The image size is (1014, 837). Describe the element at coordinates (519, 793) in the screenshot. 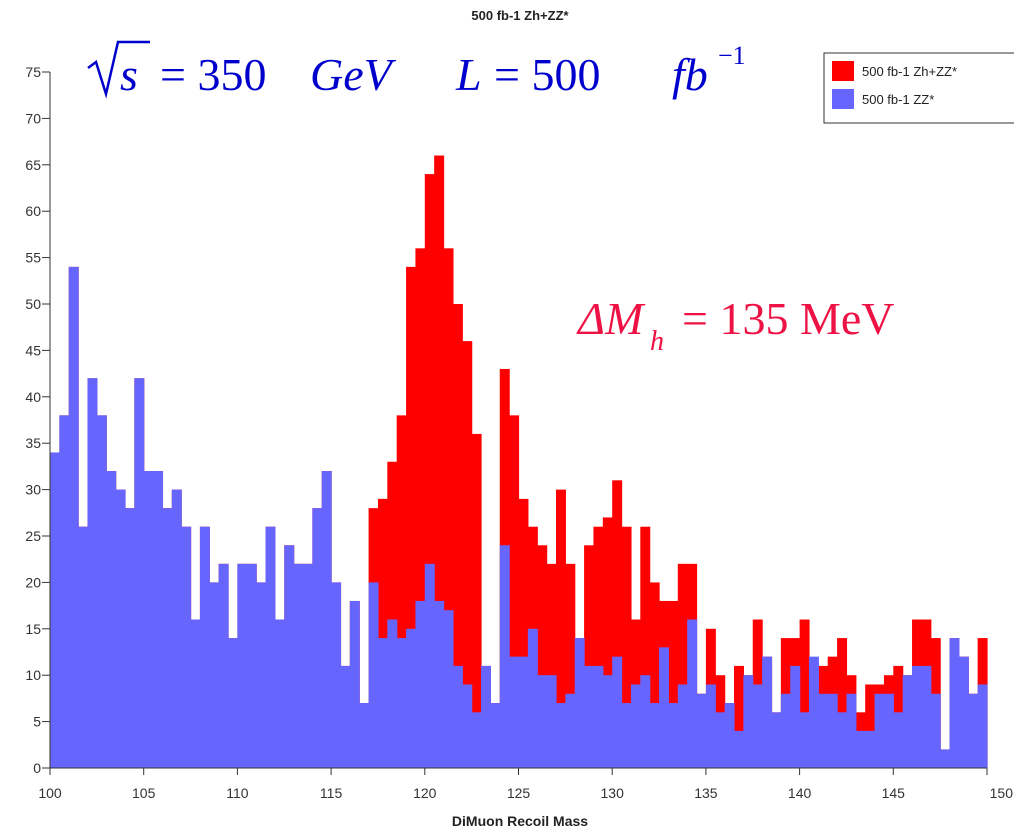

I see `x-tick-label-125: 125` at that location.